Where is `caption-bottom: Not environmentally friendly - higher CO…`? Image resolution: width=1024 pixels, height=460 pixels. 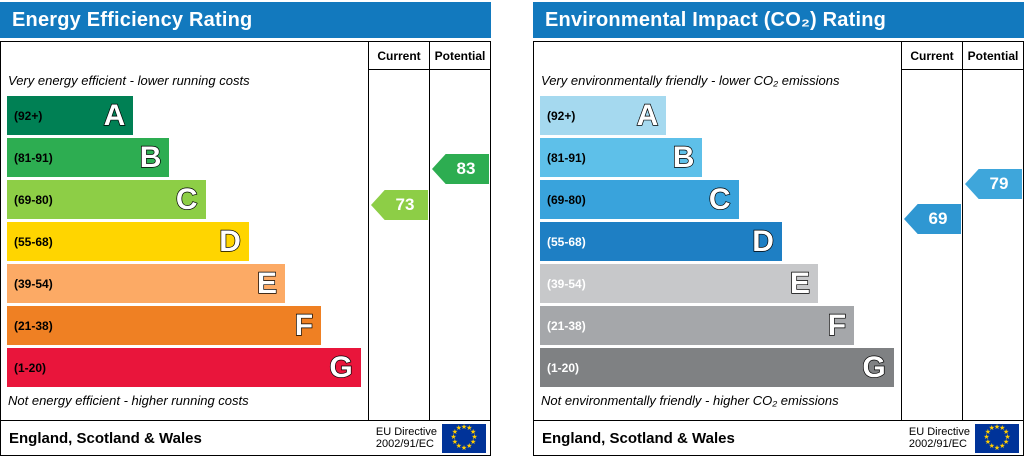
caption-bottom: Not environmentally friendly - higher CO… is located at coordinates (690, 400).